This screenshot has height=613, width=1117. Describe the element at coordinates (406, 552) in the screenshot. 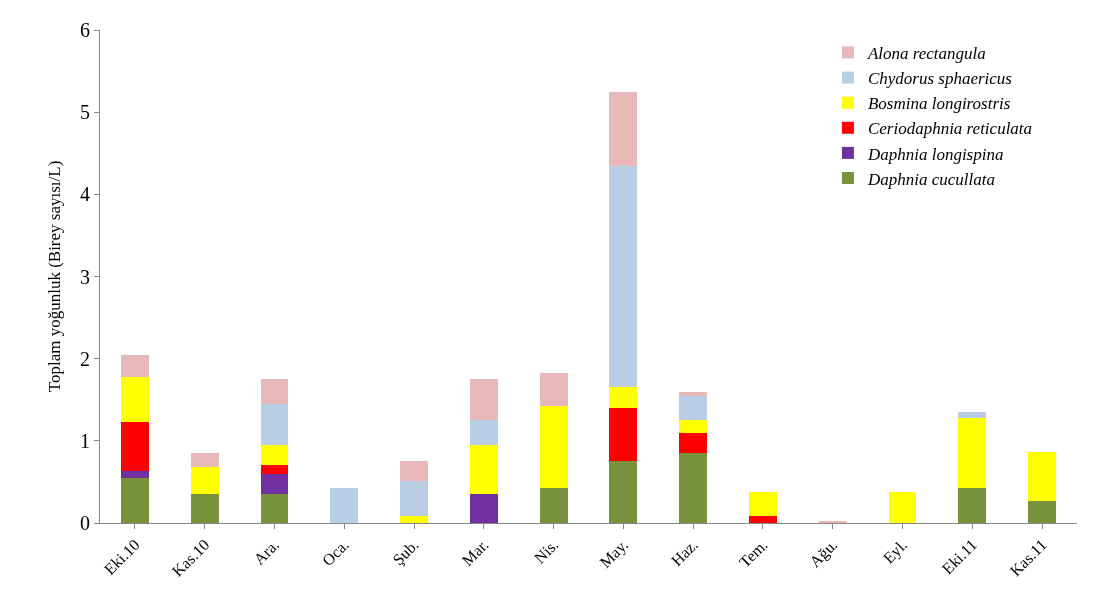

I see `x-tick-label: Şub.` at that location.